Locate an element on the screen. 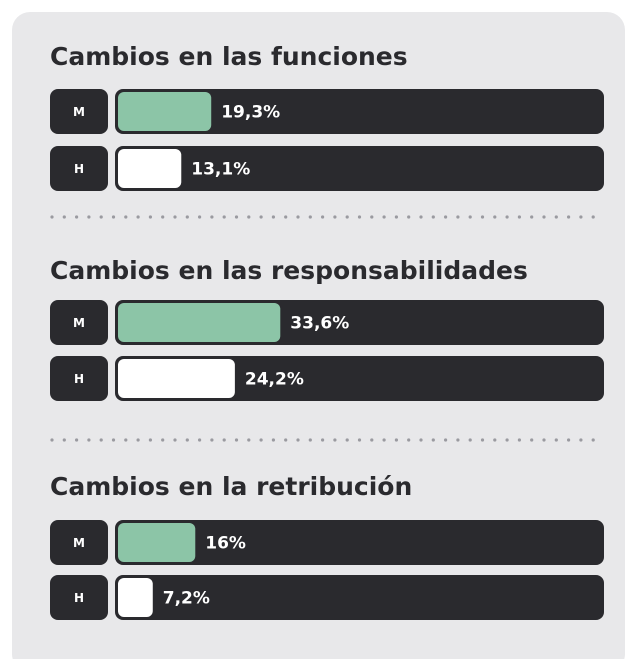  value-label: 33,6% is located at coordinates (319, 324).